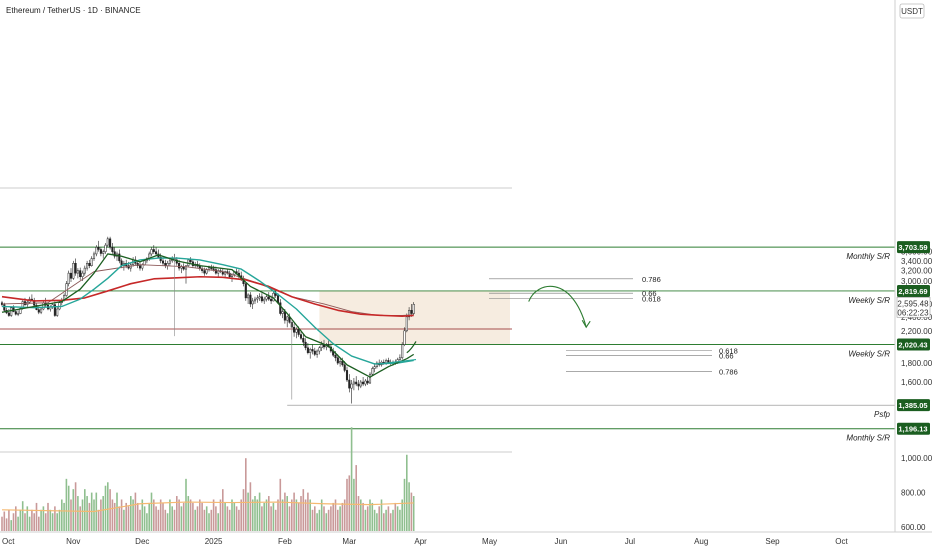  What do you see at coordinates (912, 11) in the screenshot?
I see `currency-badge: USDT` at bounding box center [912, 11].